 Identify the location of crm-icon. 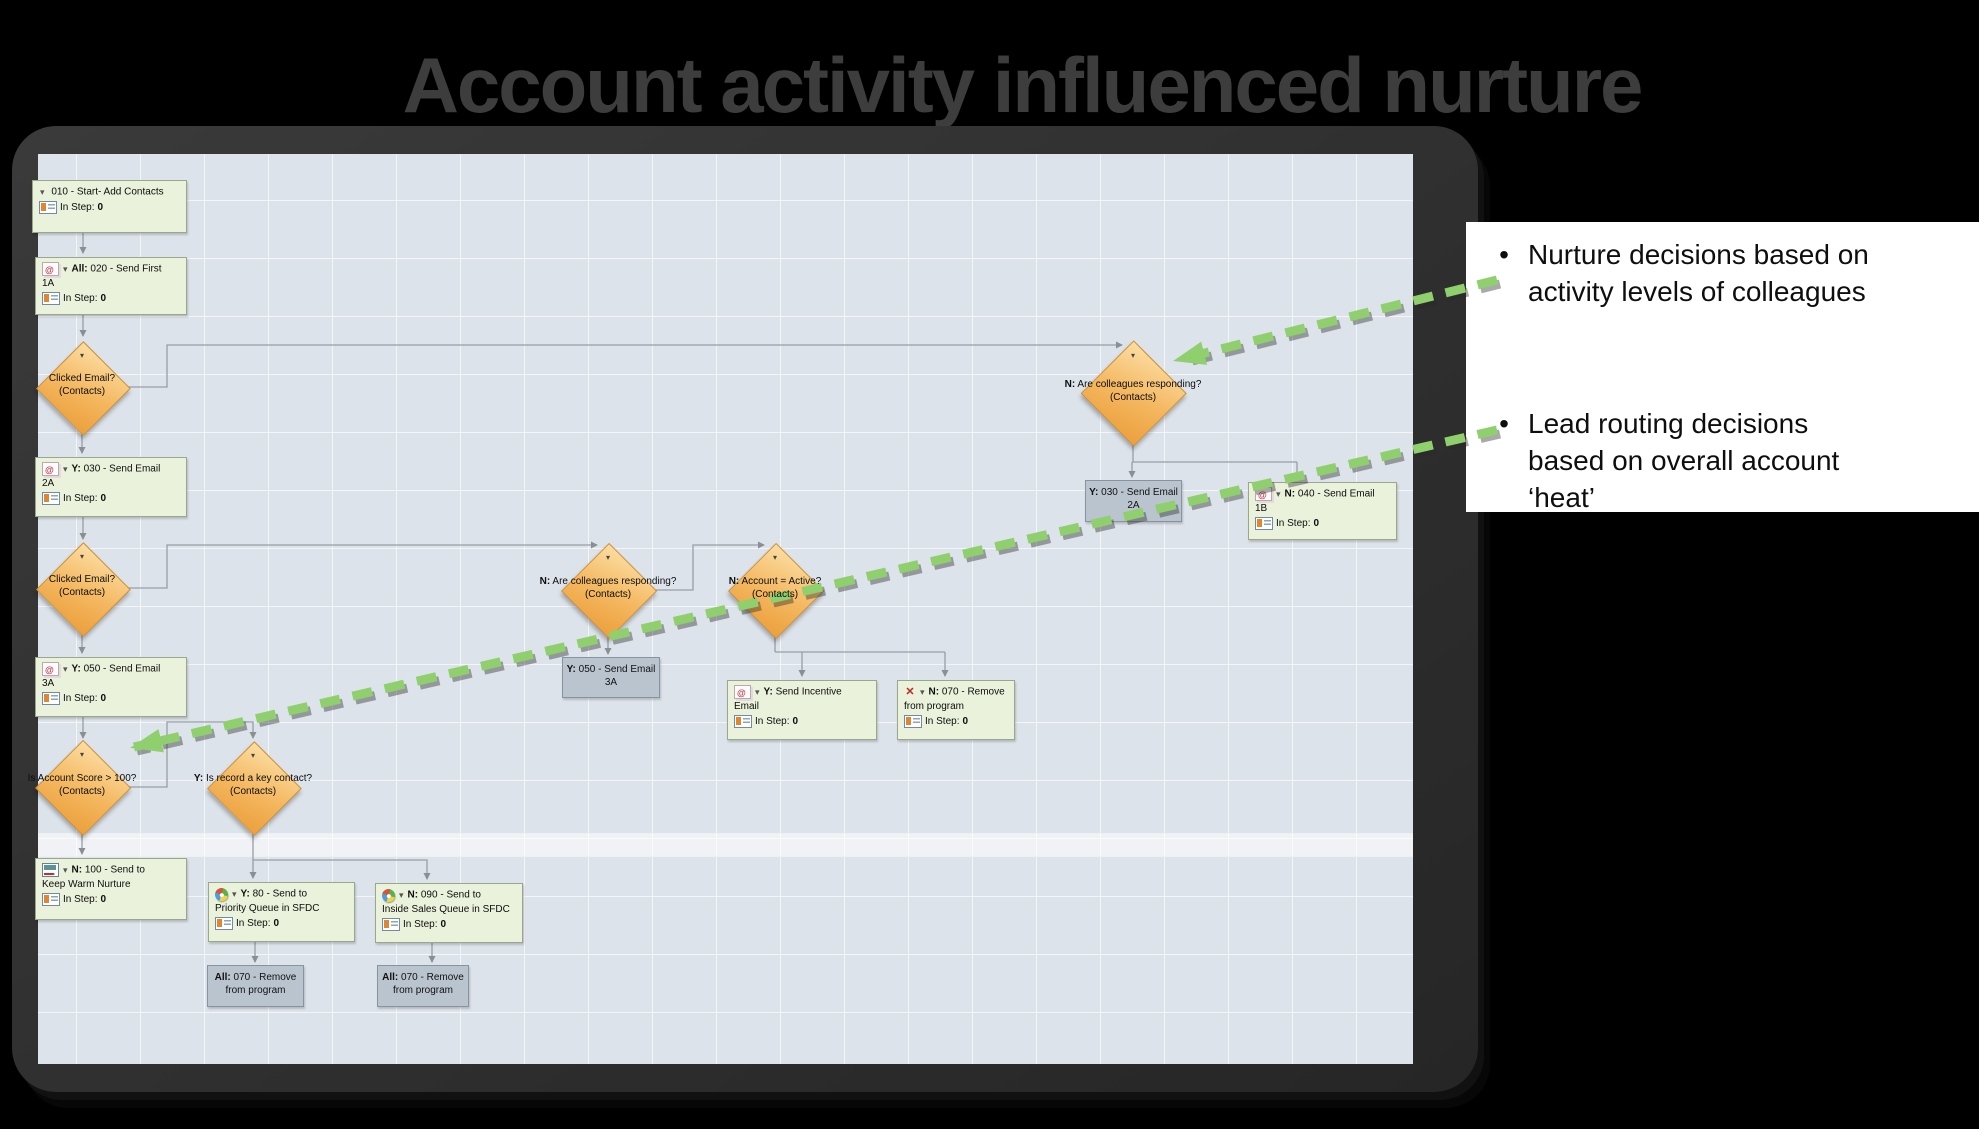
(388, 895).